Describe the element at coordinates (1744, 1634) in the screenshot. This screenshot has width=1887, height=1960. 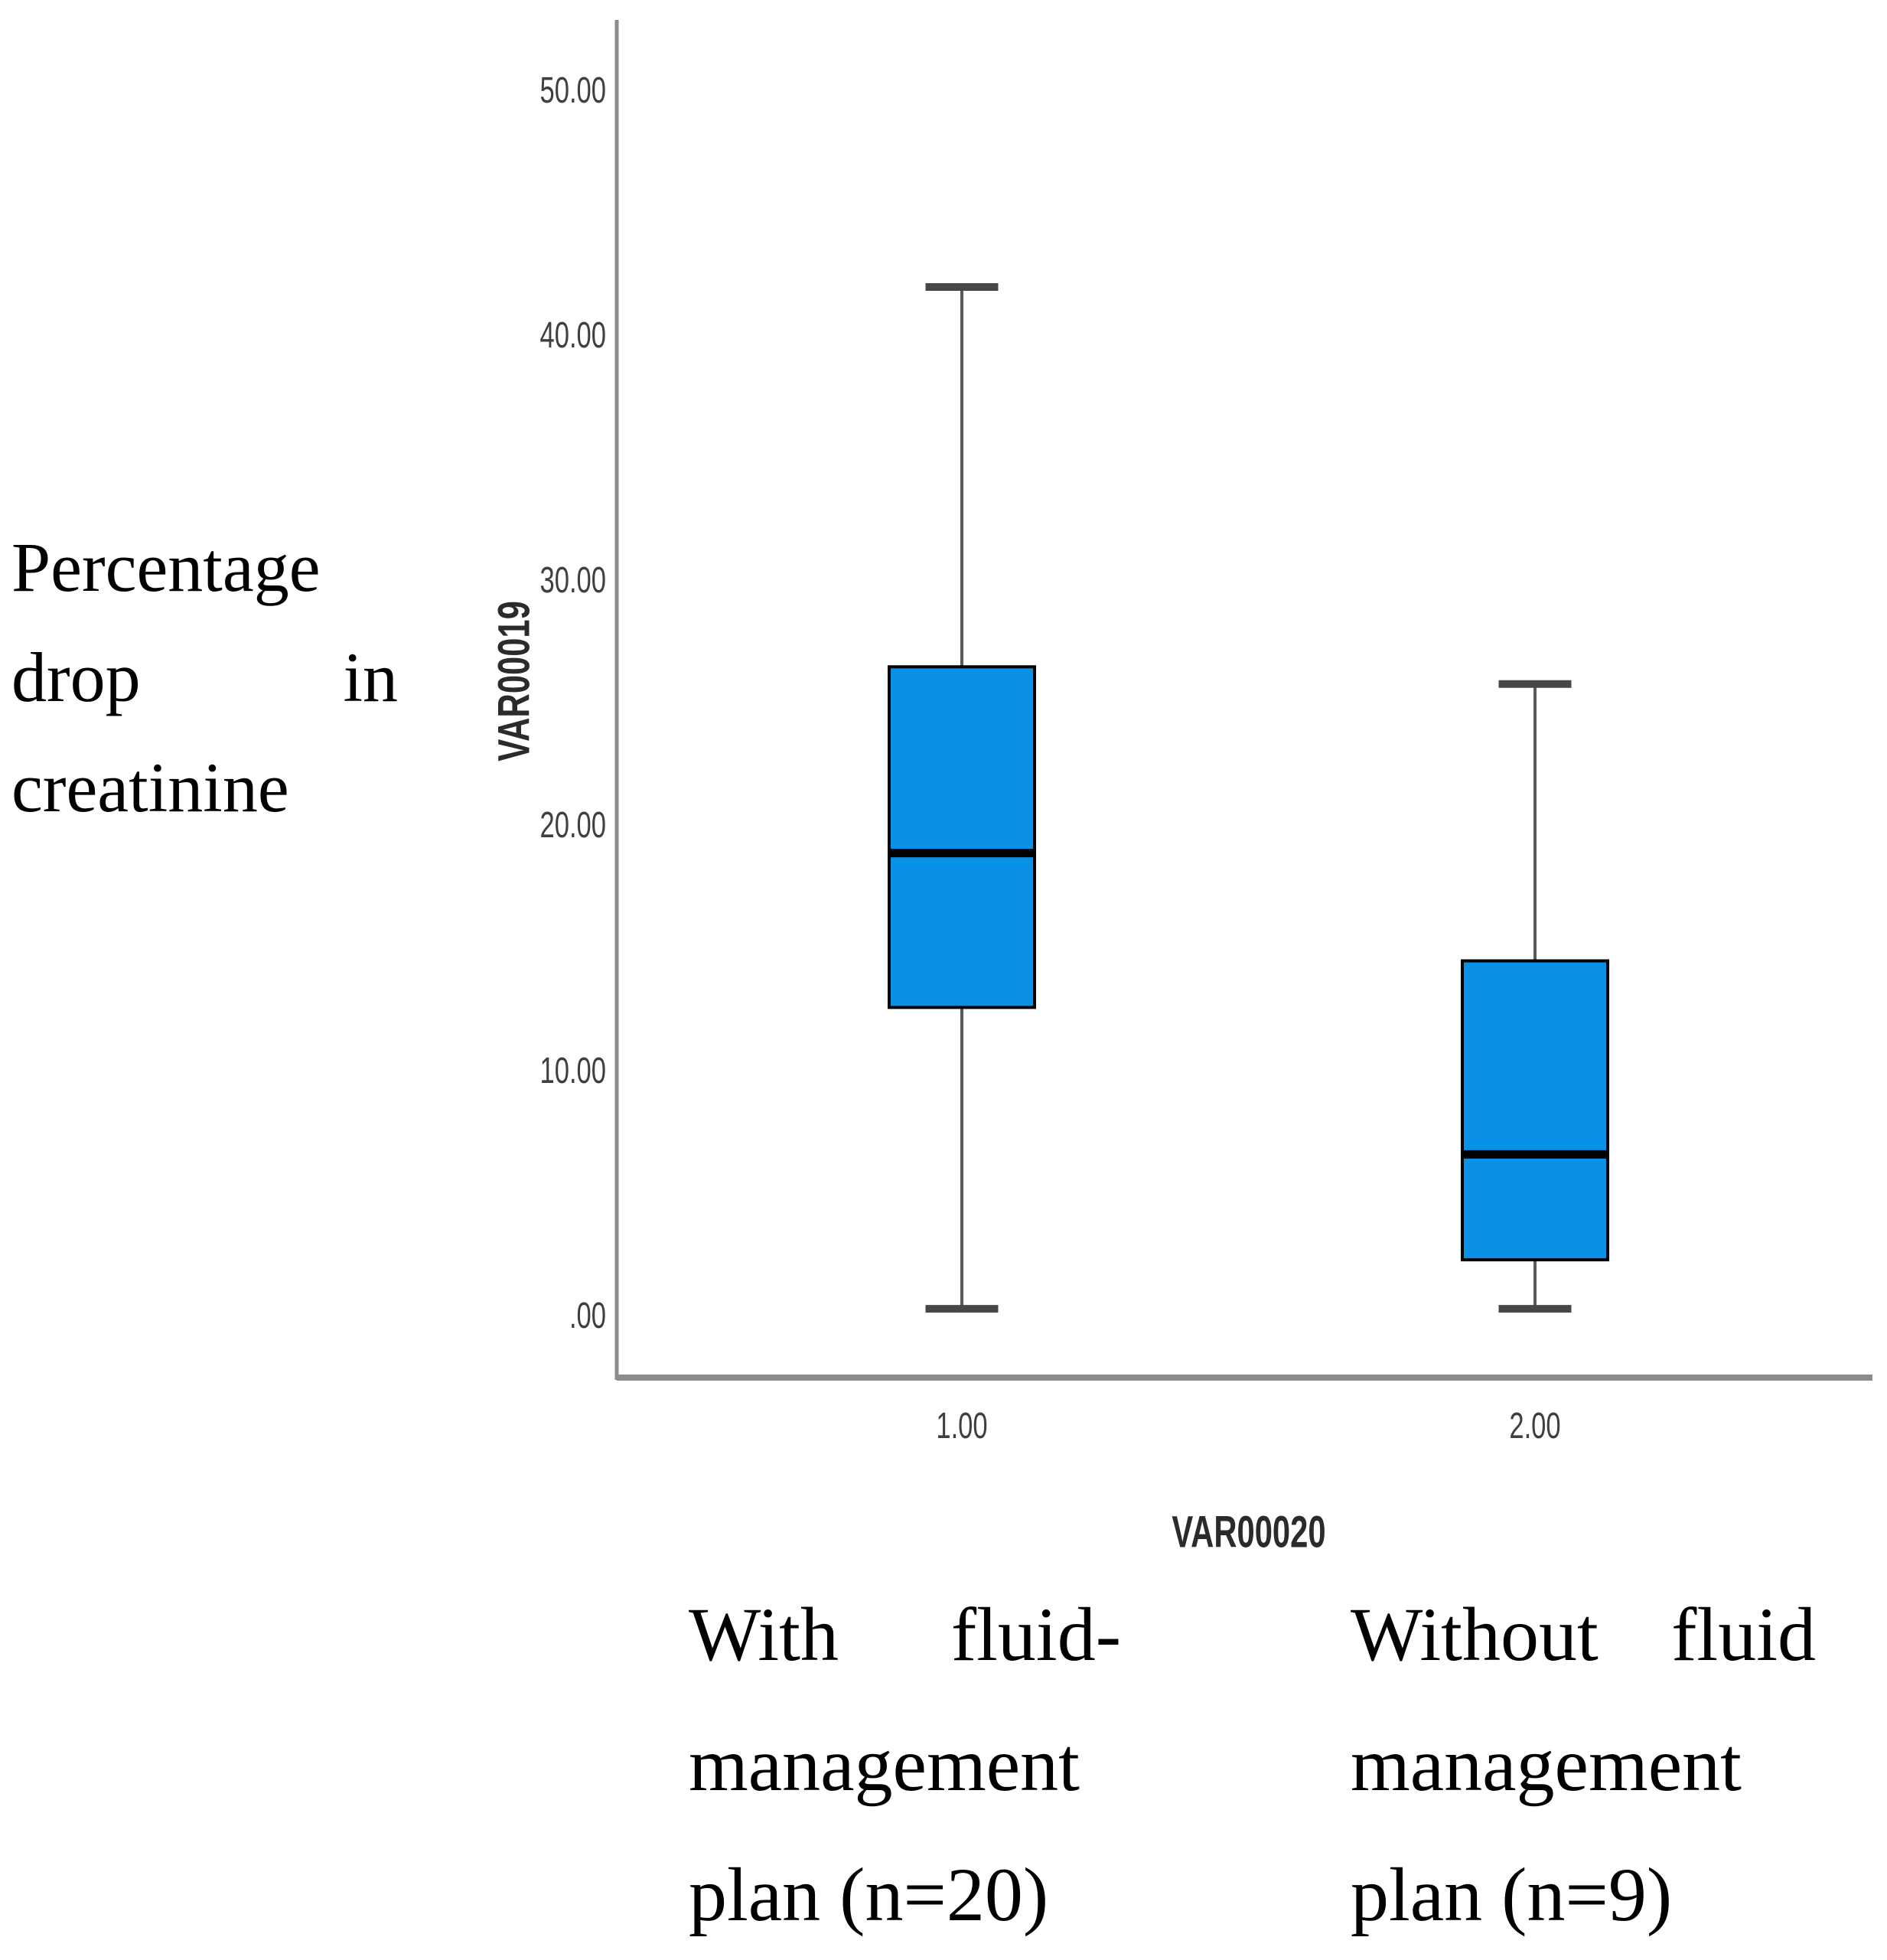
I see `category-2-word-b: fluid` at that location.